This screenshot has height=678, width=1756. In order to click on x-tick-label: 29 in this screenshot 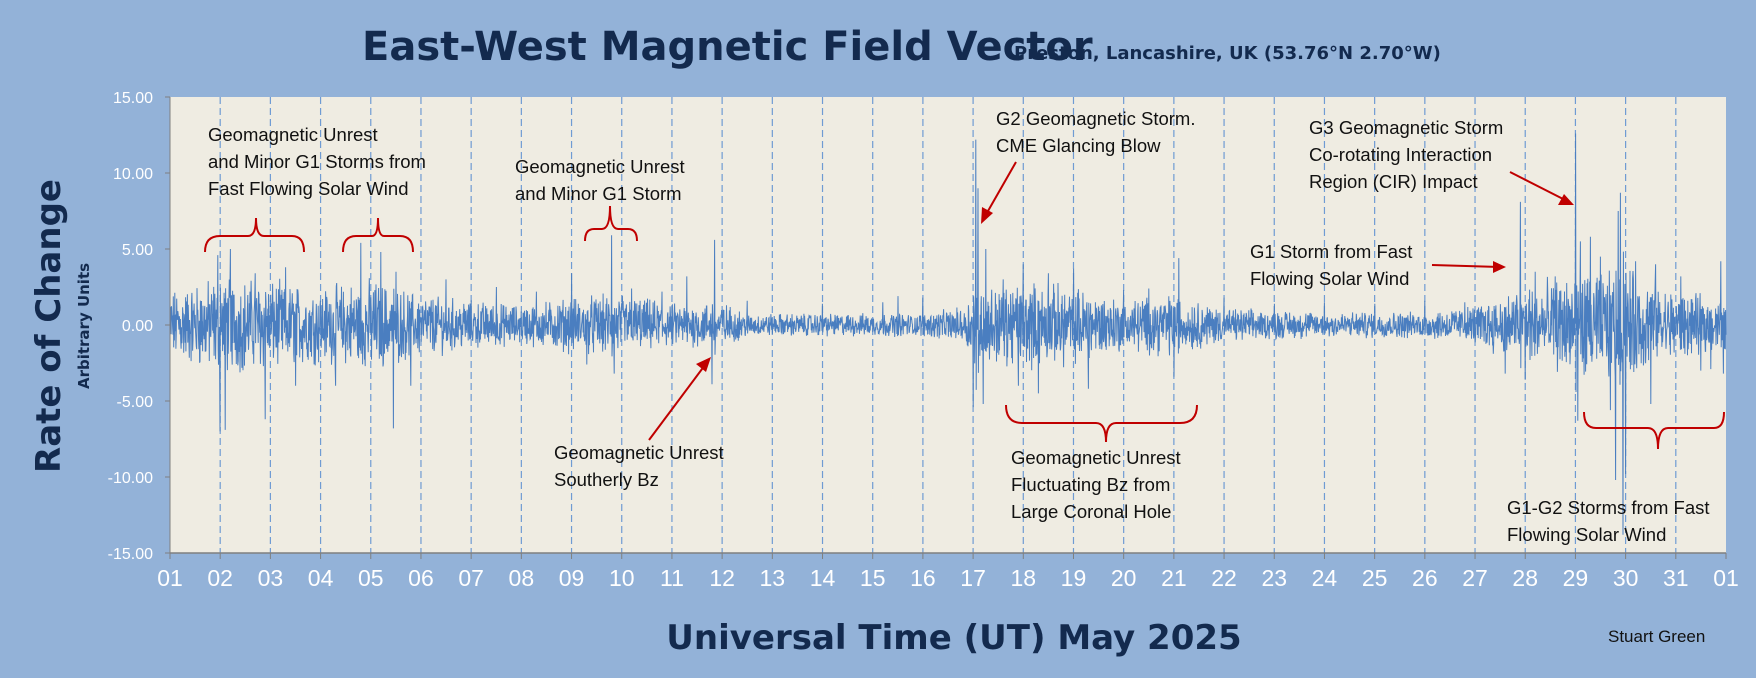, I will do `click(1576, 578)`.